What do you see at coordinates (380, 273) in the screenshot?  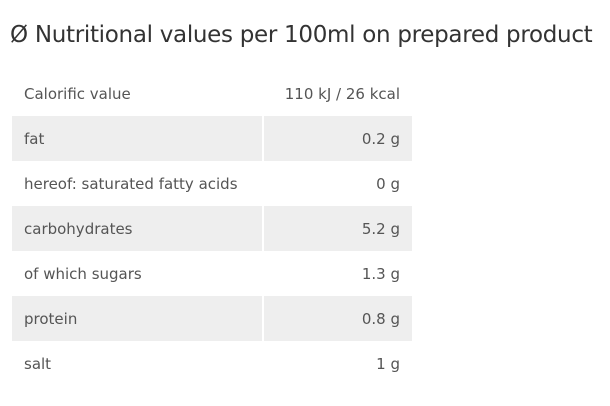 I see `nutrient-value: 1.3 g` at bounding box center [380, 273].